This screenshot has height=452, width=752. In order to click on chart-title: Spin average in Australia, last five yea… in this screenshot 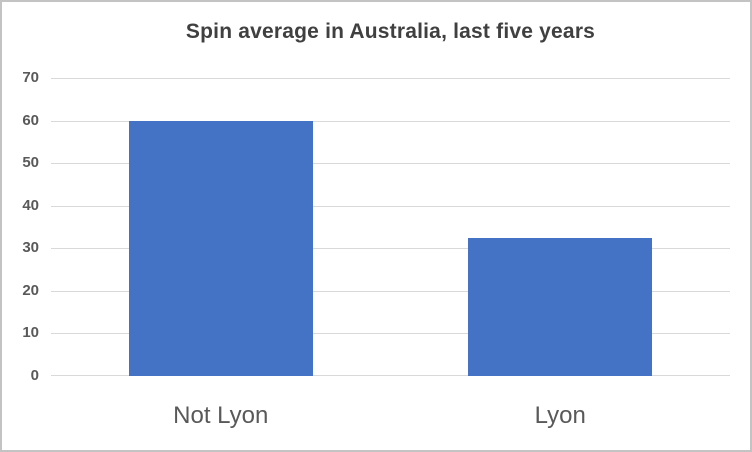, I will do `click(390, 31)`.